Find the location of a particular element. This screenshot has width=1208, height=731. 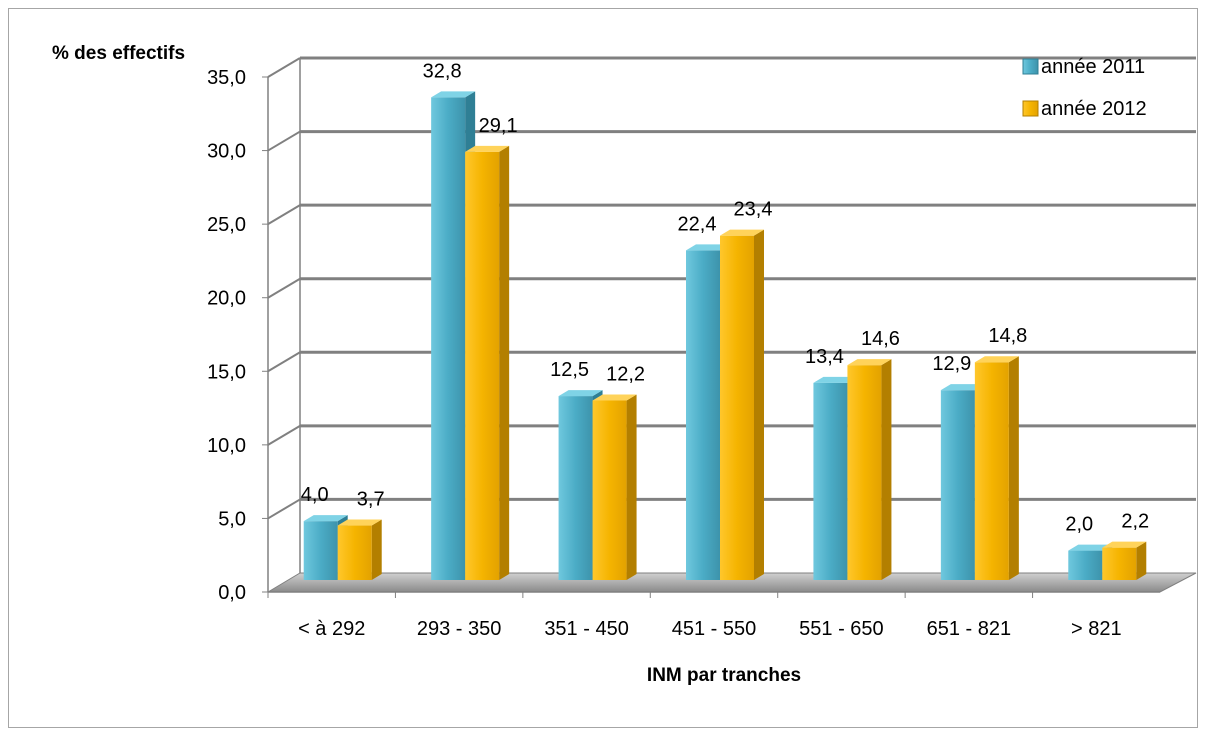

x-tick-label: > 821 is located at coordinates (1096, 629).